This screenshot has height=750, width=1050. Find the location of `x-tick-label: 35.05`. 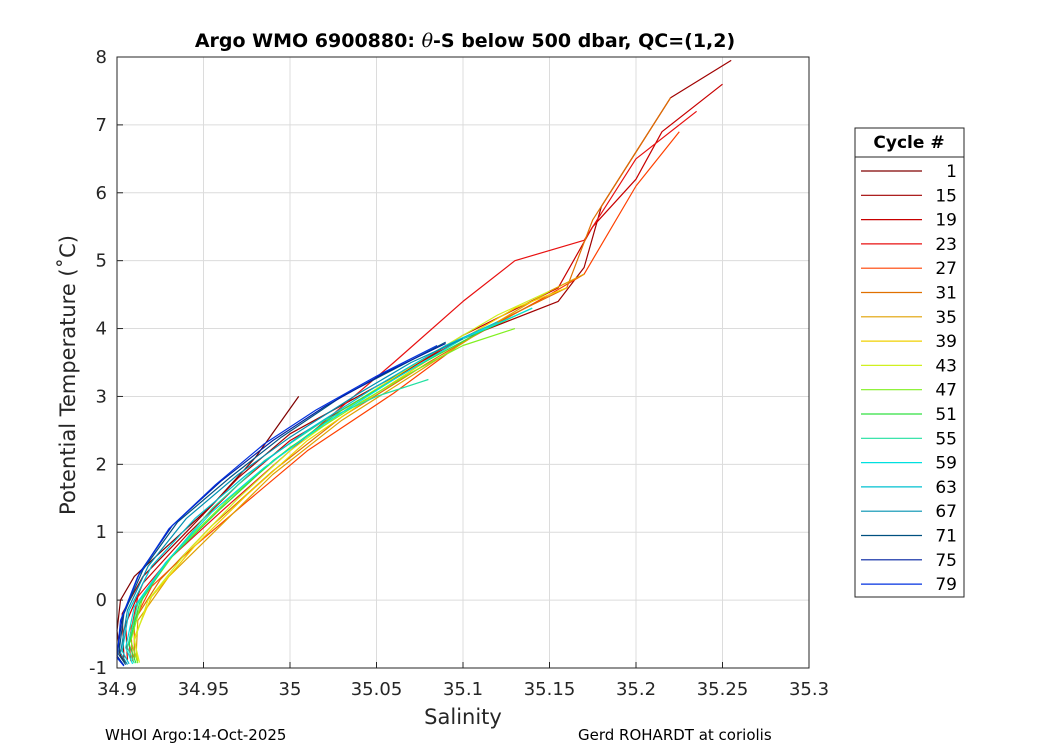

x-tick-label: 35.05 is located at coordinates (377, 689).